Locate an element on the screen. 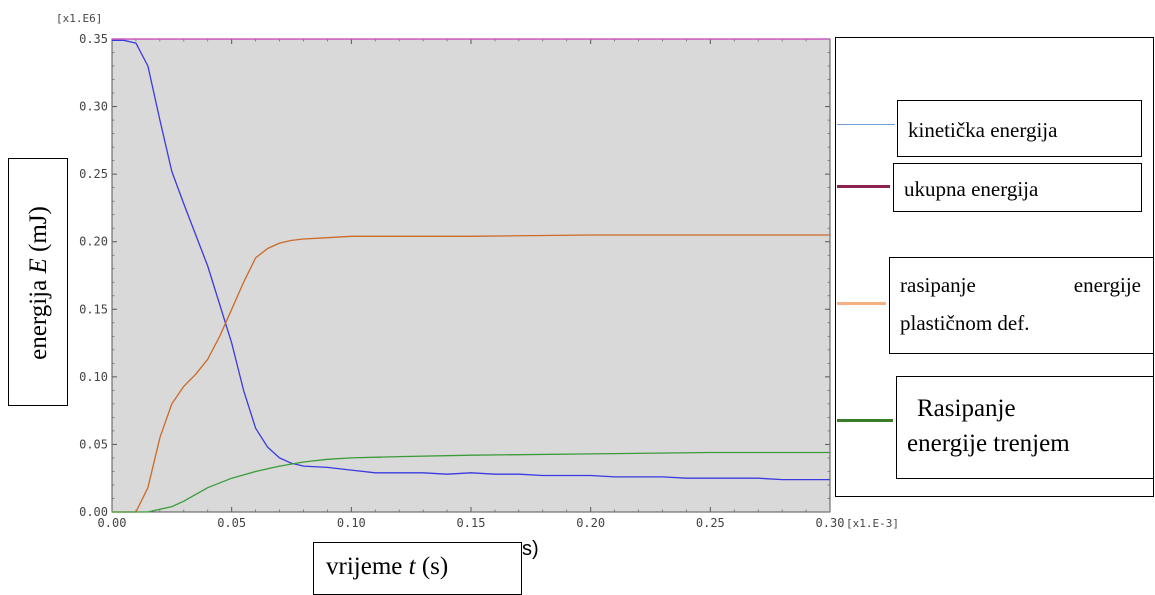 The image size is (1155, 595). x-axis-label: vrijeme t (s) is located at coordinates (417, 562).